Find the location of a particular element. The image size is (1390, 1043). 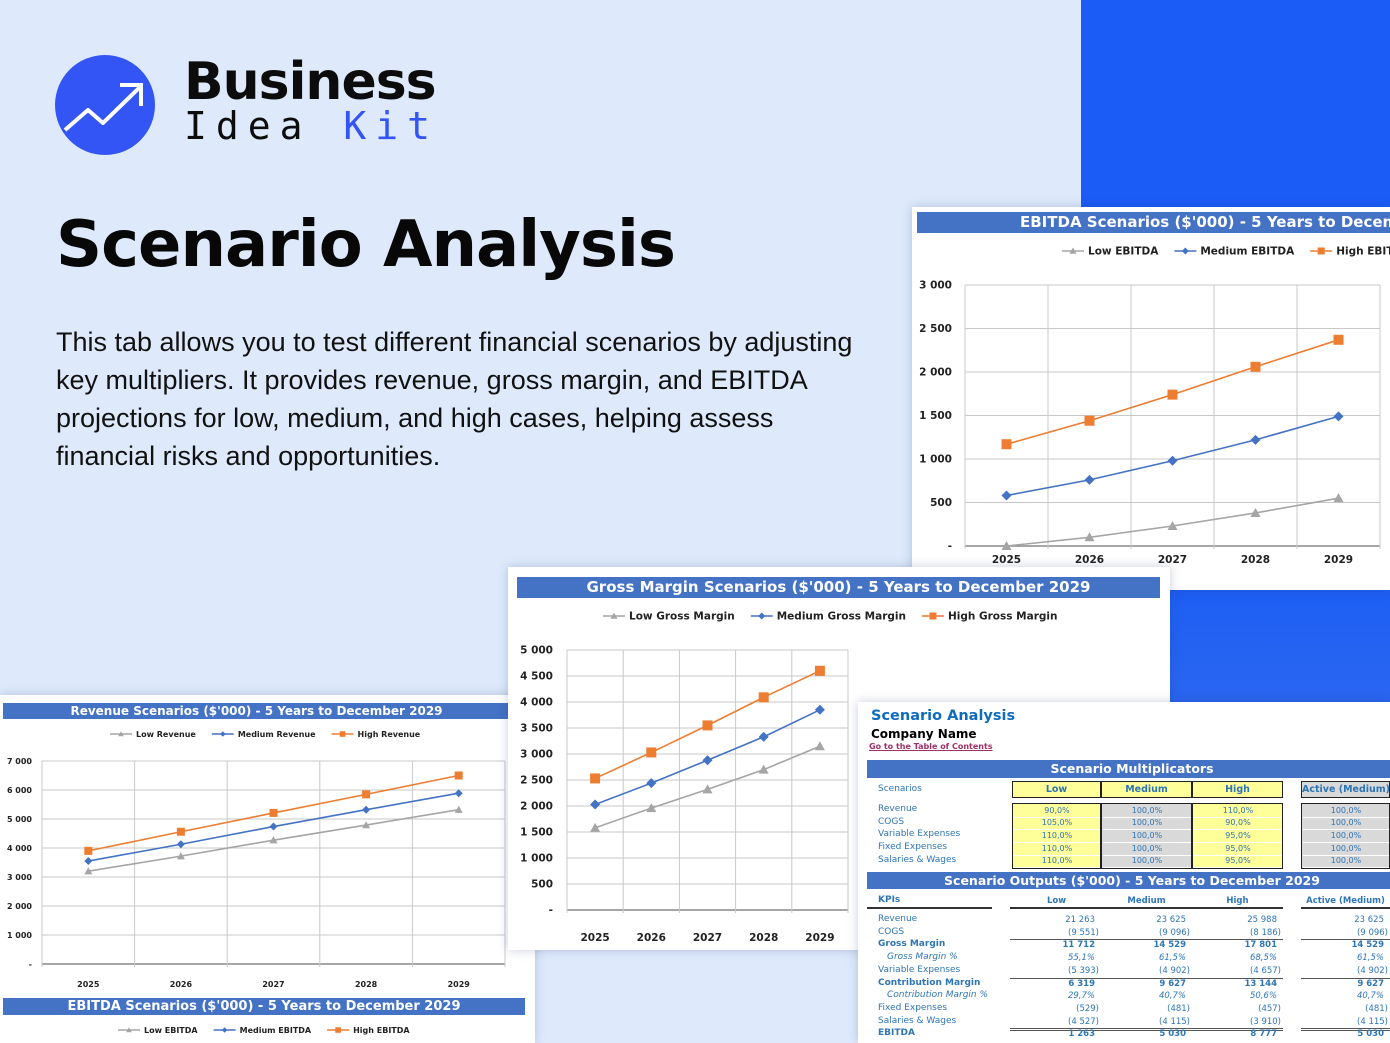

legend-label: Medium EBITDA is located at coordinates (276, 1030).